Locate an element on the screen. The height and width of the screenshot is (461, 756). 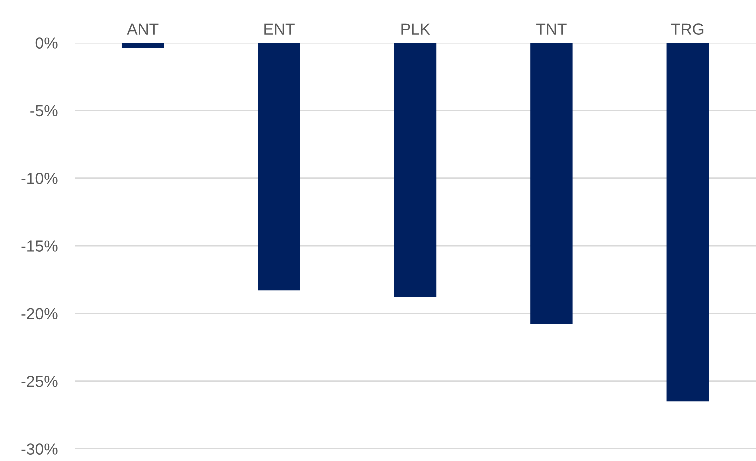
x-tick-label: ENT is located at coordinates (279, 29).